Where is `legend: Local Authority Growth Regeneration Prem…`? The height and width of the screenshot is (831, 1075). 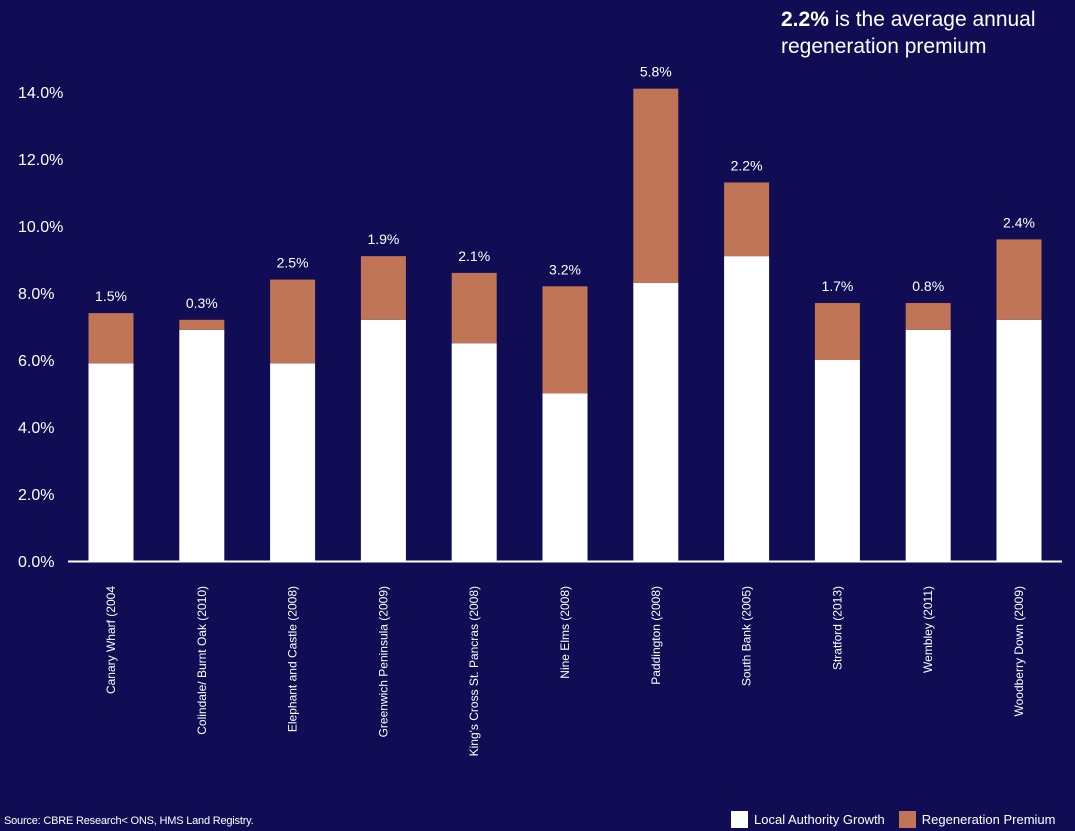 legend: Local Authority Growth Regeneration Prem… is located at coordinates (900, 819).